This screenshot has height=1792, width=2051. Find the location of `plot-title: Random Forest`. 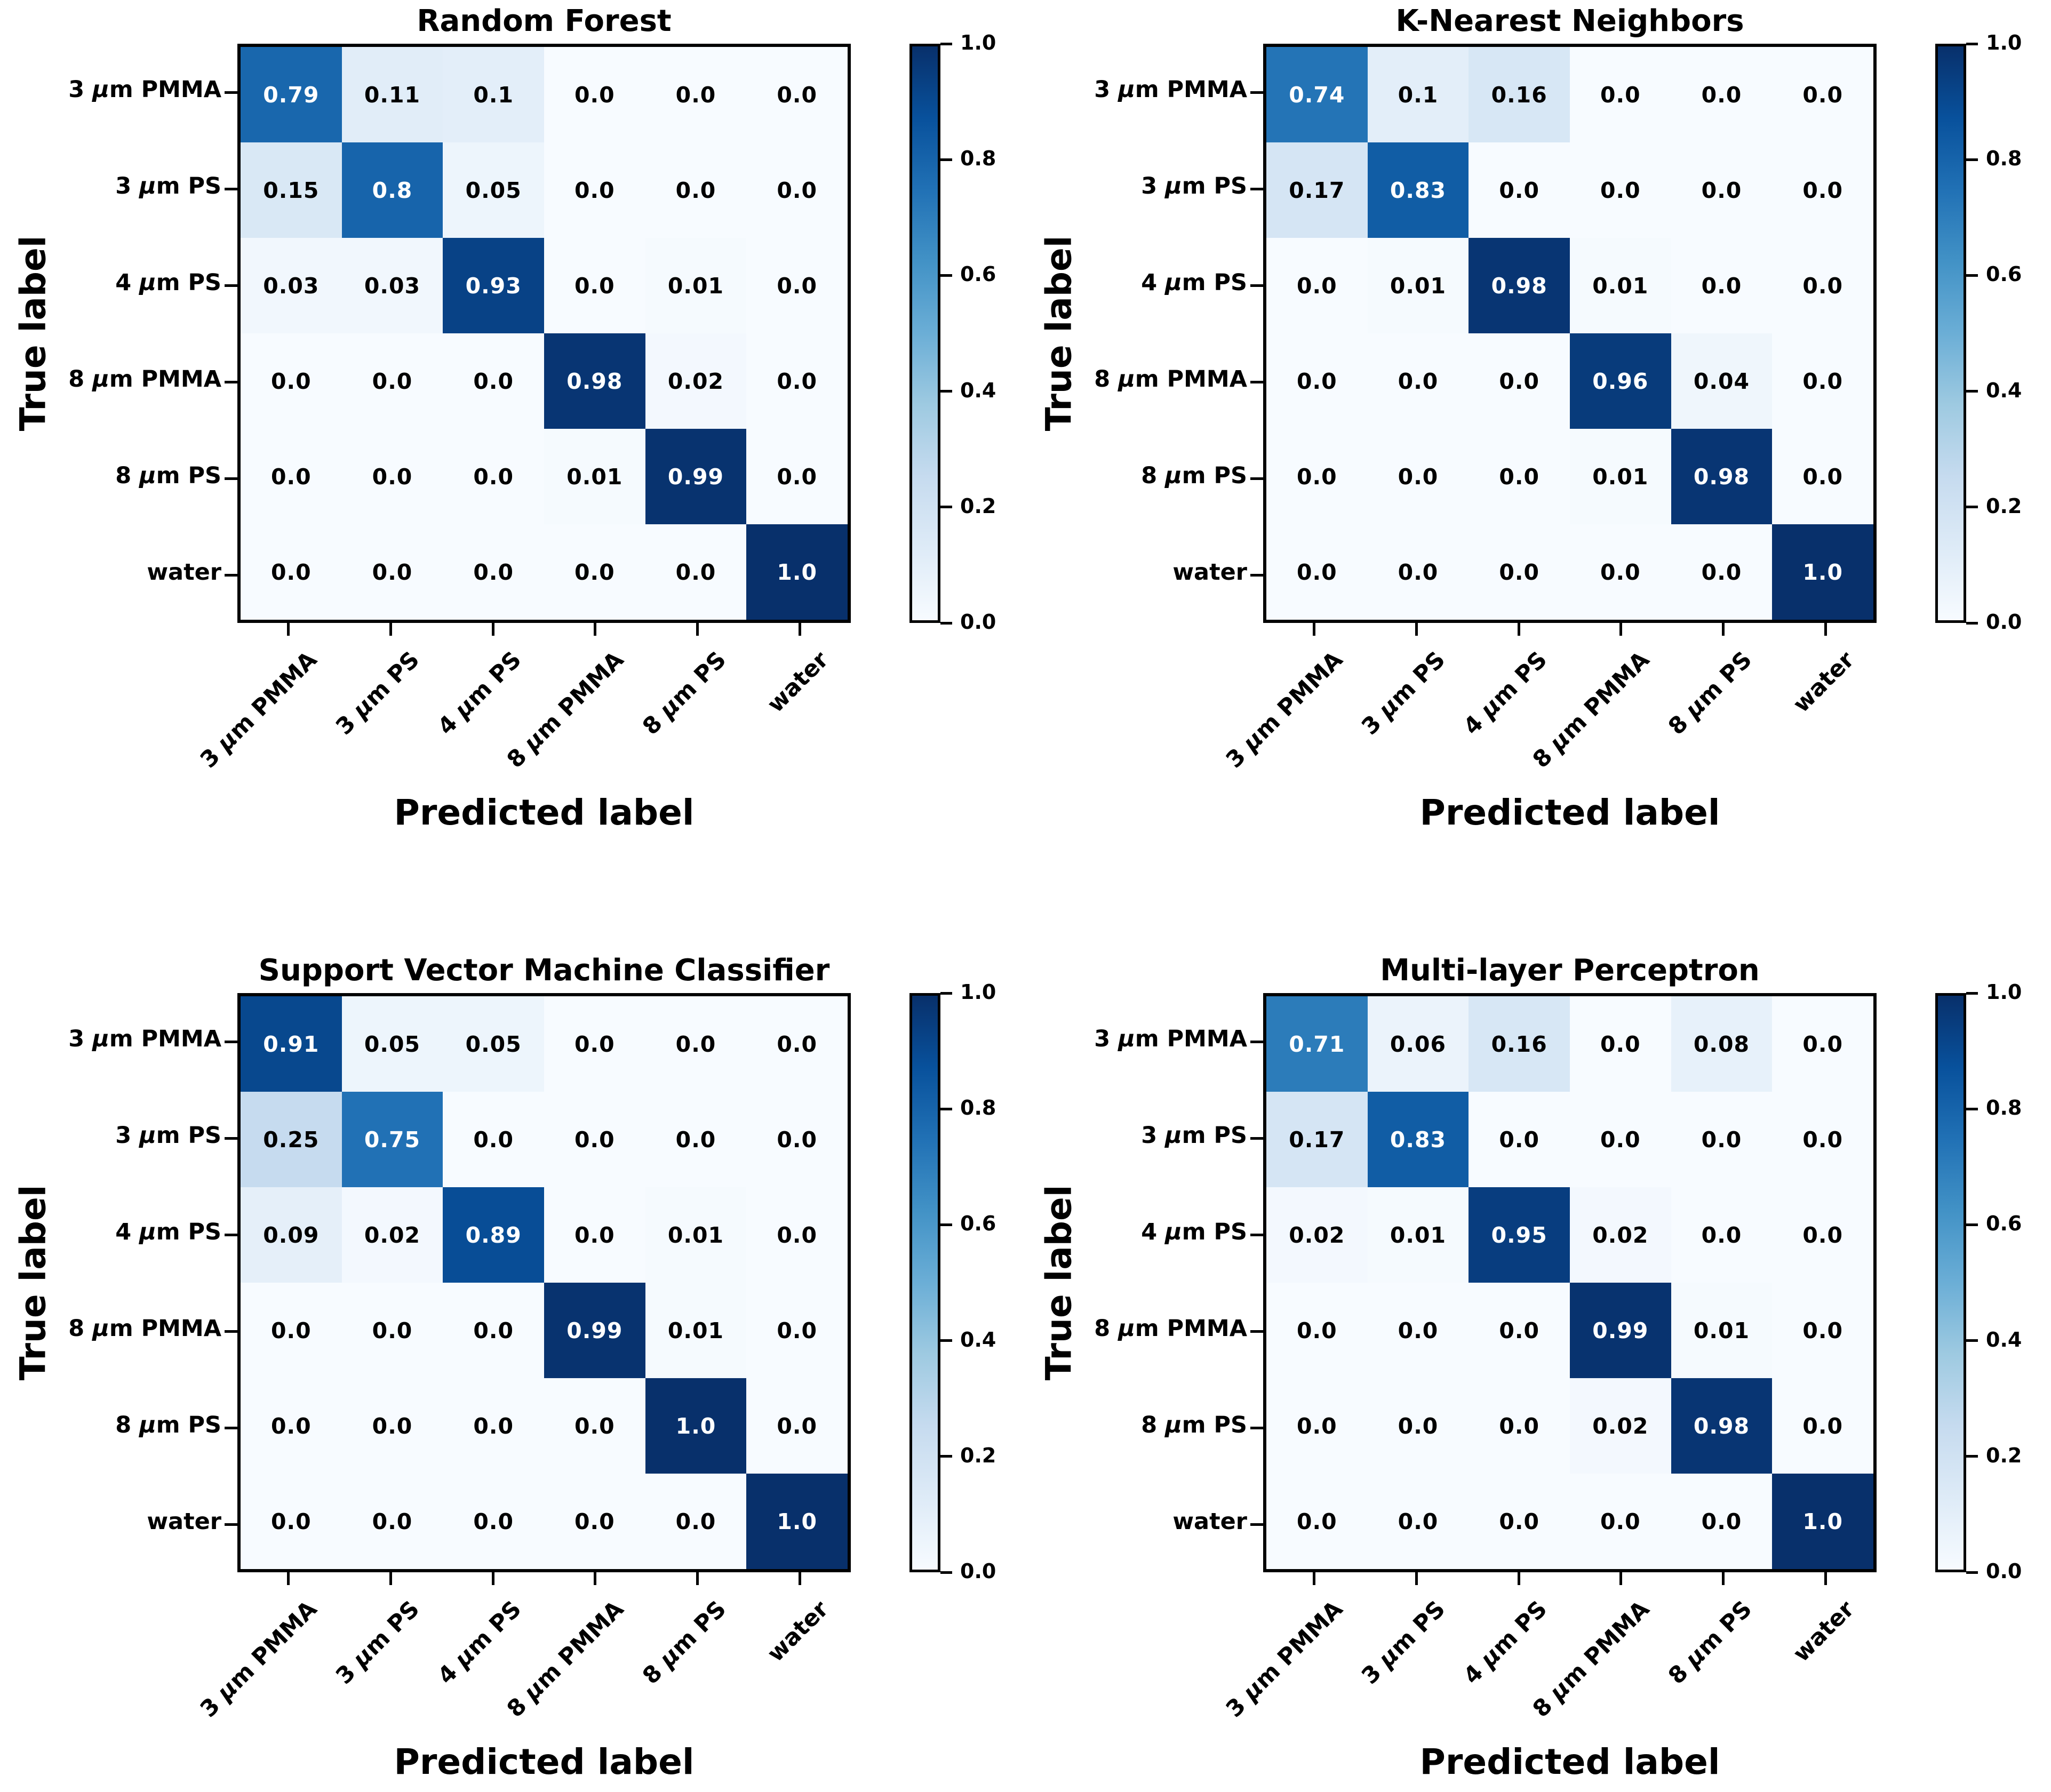

plot-title: Random Forest is located at coordinates (544, 21).